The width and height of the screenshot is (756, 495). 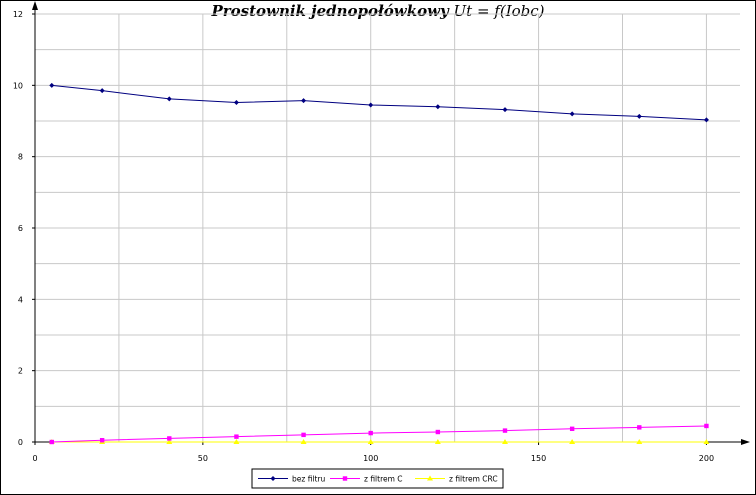 I want to click on y-tick-label: 6, so click(x=20, y=228).